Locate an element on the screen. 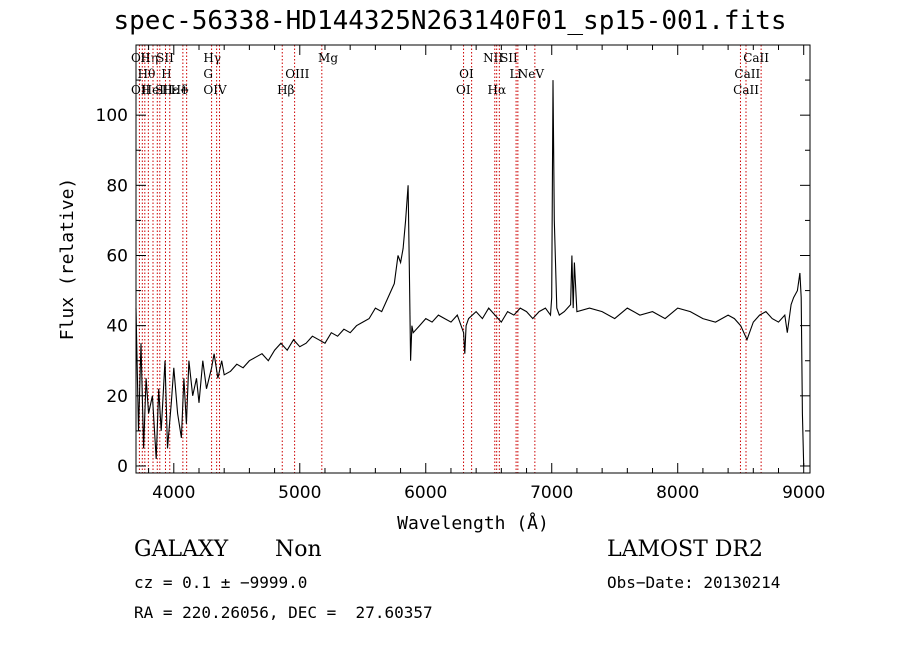  y-tick-label: 60 is located at coordinates (117, 256).